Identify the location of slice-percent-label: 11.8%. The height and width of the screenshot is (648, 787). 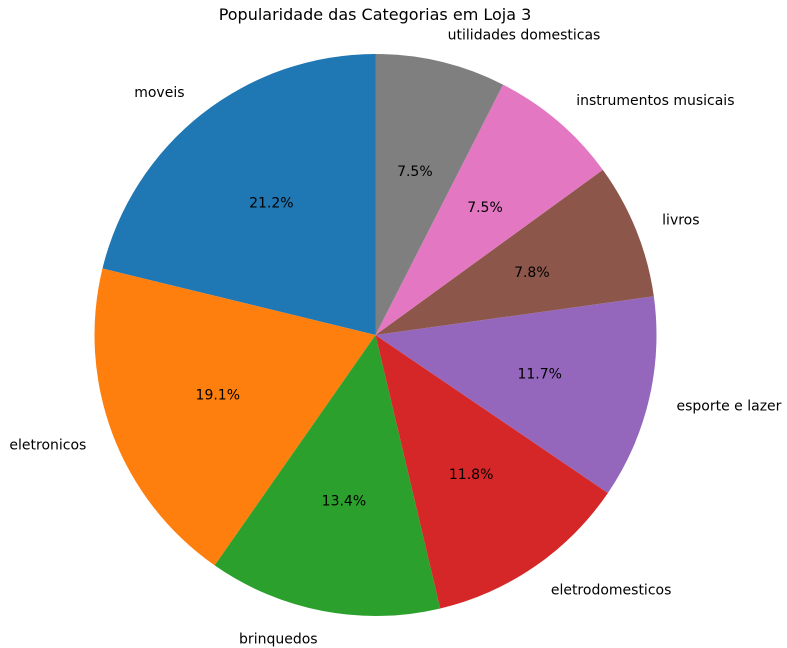
(471, 475).